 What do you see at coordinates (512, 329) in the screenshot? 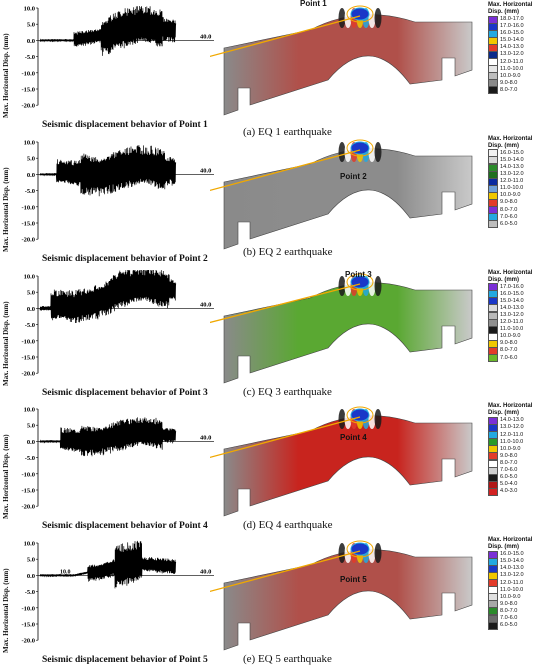
I see `legend-range-label: 11.0-10.0` at bounding box center [512, 329].